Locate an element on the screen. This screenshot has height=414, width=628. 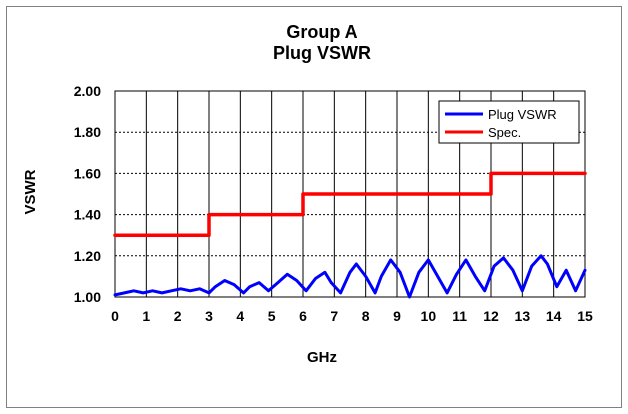
y-tick-label-0: 1.00 is located at coordinates (87, 297).